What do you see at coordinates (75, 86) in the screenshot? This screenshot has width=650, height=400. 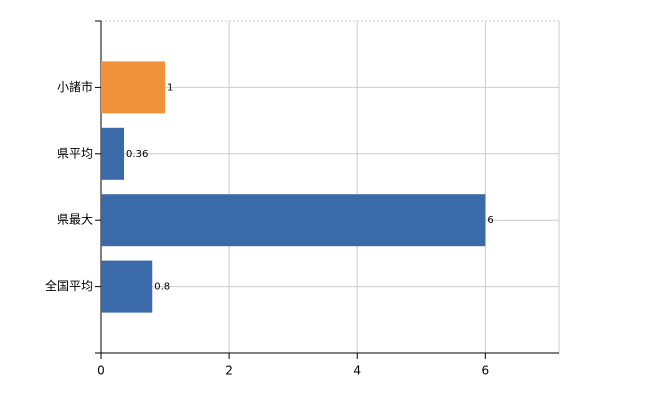 I see `y-tick-label: 小諸市` at bounding box center [75, 86].